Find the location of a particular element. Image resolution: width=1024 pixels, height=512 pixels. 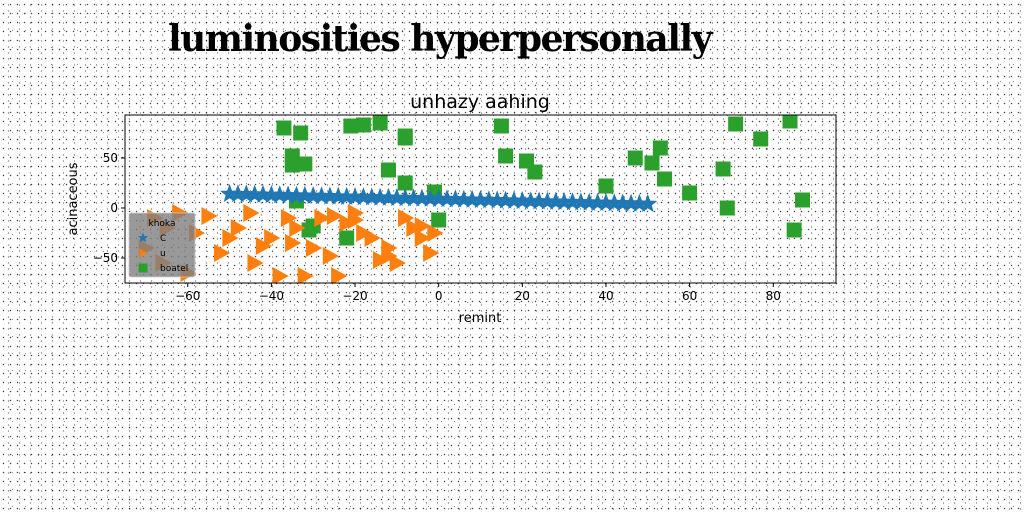

legend-box is located at coordinates (162, 245).